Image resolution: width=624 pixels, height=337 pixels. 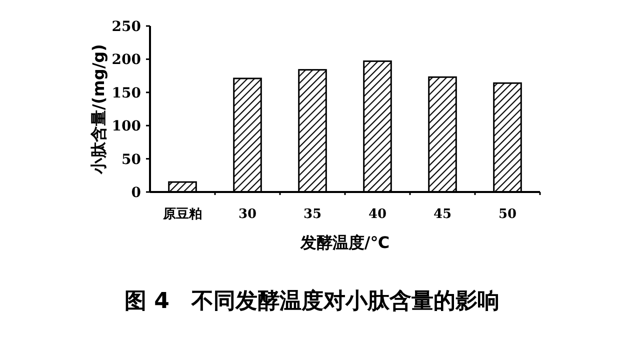 I want to click on y-tick-label: 100, so click(x=127, y=126).